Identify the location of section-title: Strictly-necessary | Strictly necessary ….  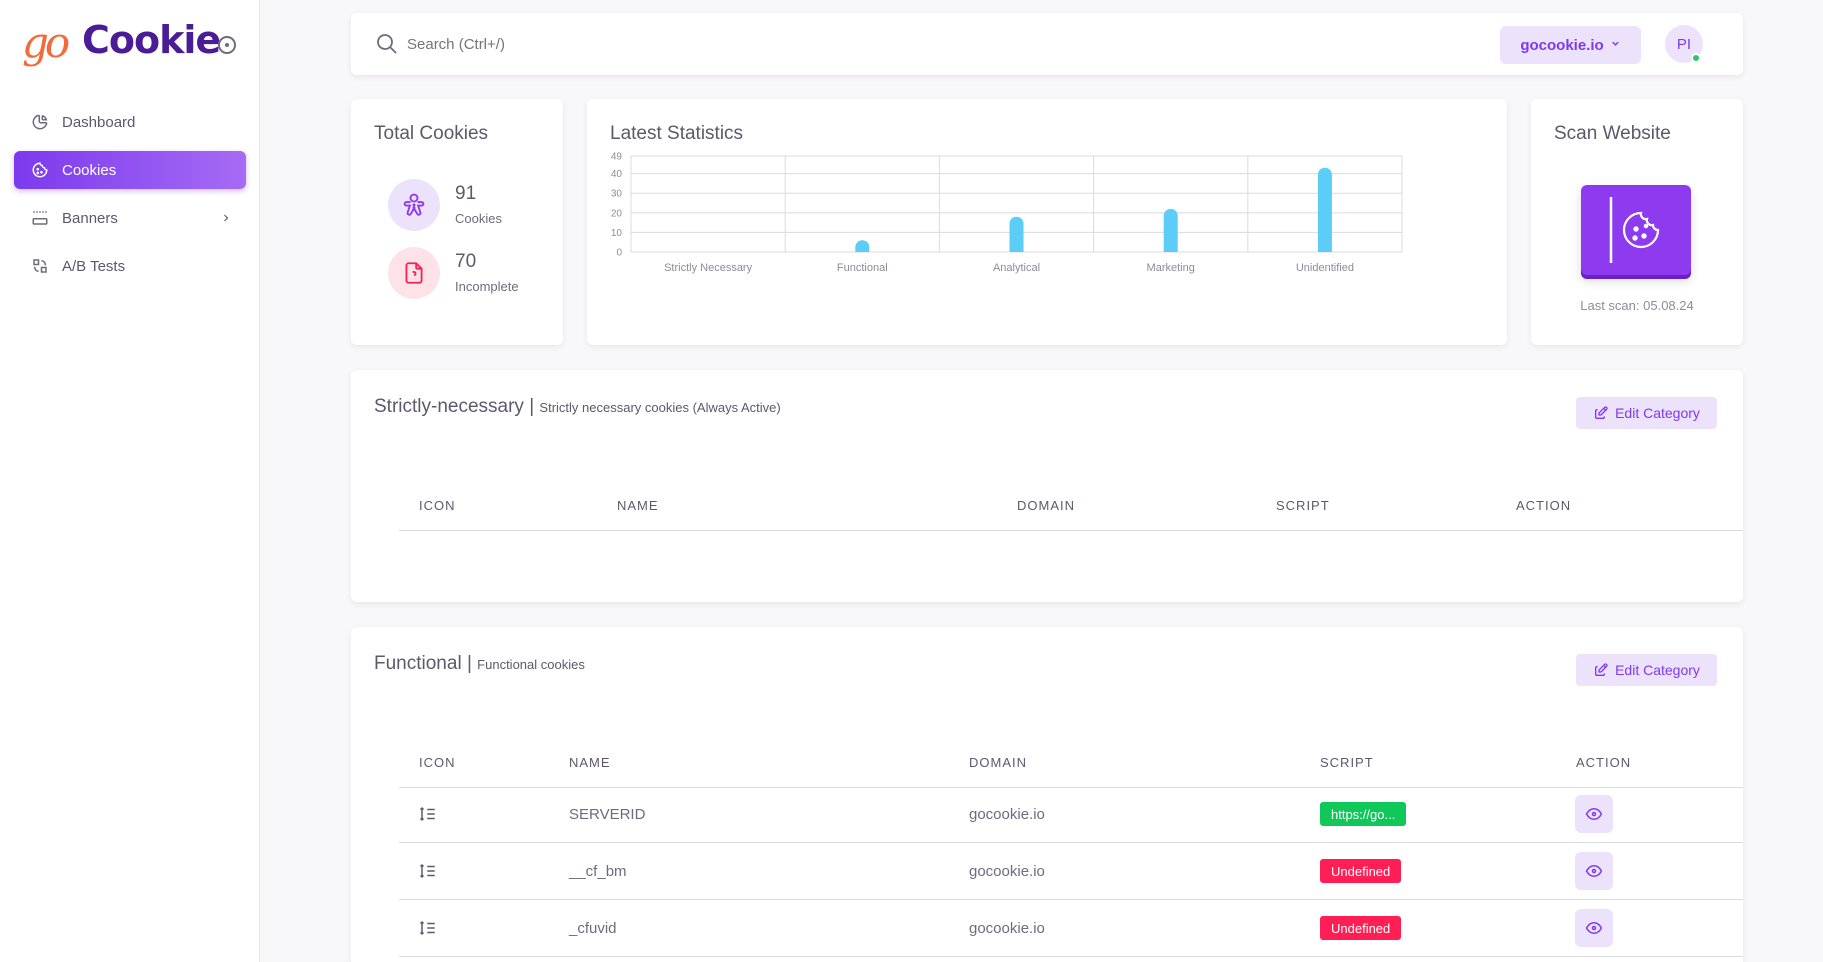
(577, 406).